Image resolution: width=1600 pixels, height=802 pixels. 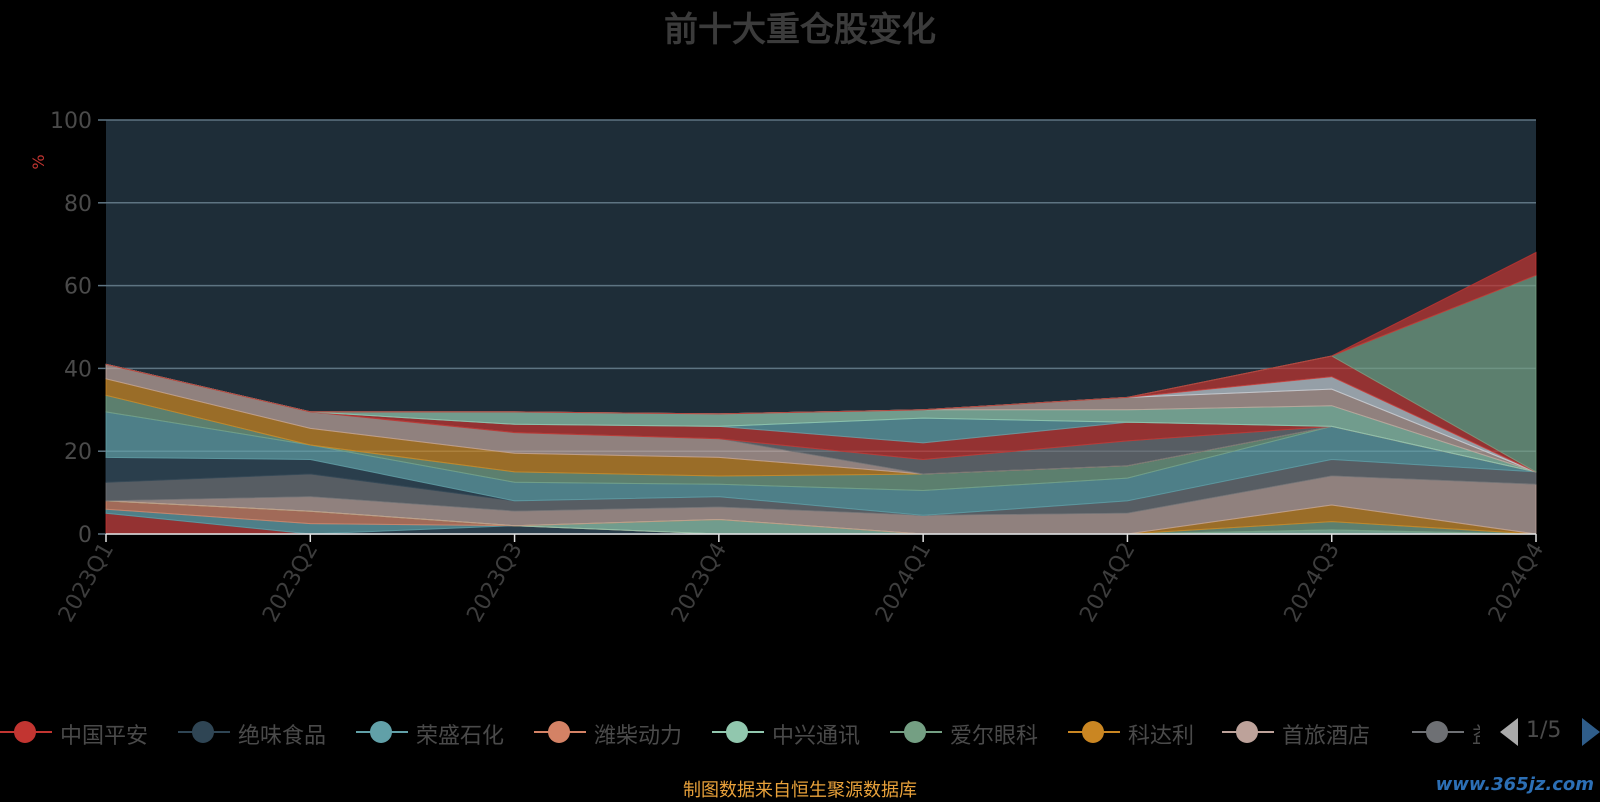 I want to click on legend-item: 中国平安, so click(x=89, y=732).